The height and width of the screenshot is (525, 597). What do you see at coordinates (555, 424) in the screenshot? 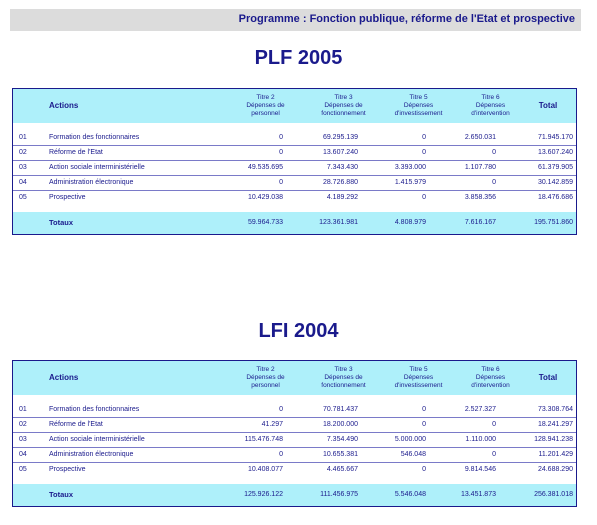
I see `cell-total: 18.241.297` at bounding box center [555, 424].